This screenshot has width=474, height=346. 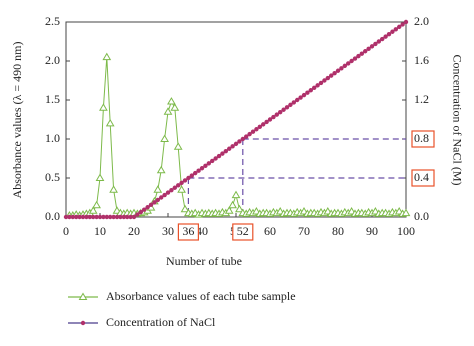 What do you see at coordinates (52, 60) in the screenshot?
I see `y-tick-label: 2.0` at bounding box center [52, 60].